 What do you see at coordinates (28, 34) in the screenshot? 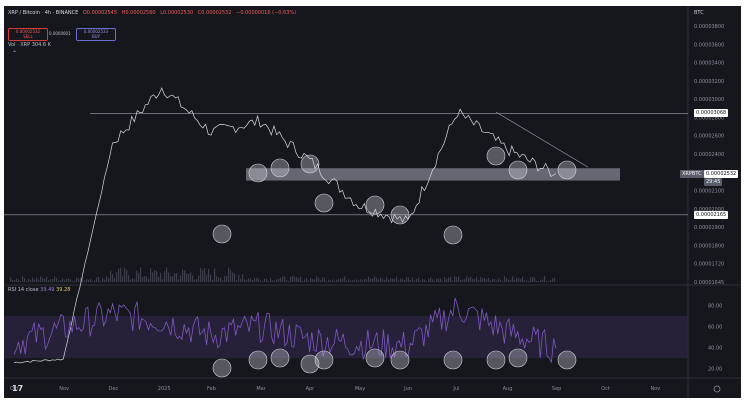
I see `sell-button: 0.00002532 SELL` at bounding box center [28, 34].